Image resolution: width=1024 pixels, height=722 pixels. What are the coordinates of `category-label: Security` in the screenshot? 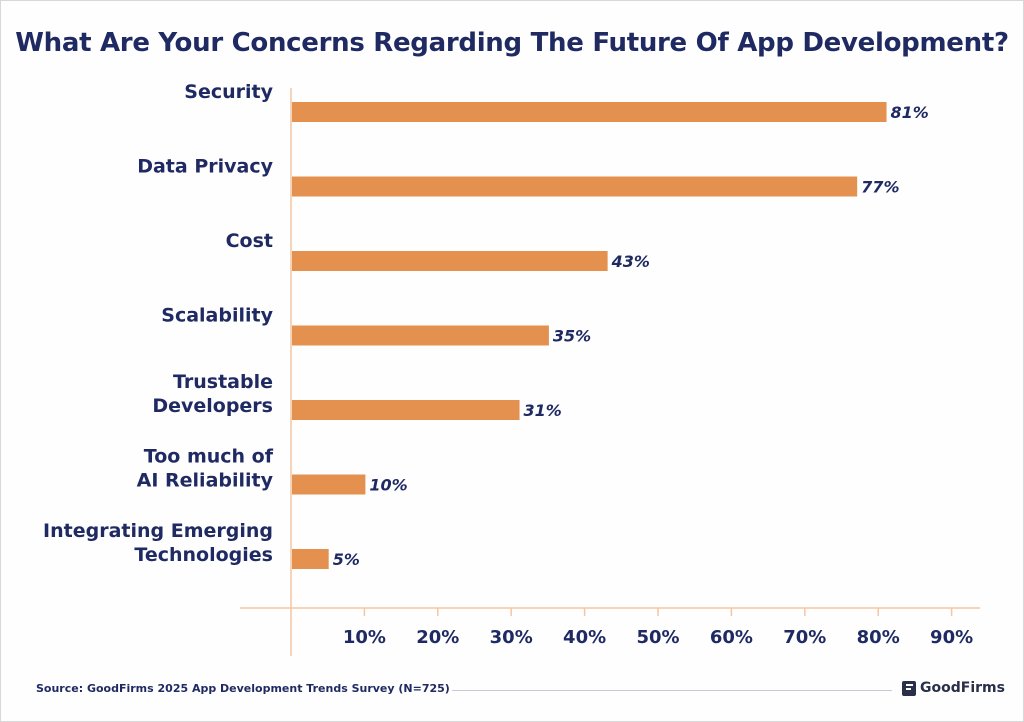 It's located at (228, 92).